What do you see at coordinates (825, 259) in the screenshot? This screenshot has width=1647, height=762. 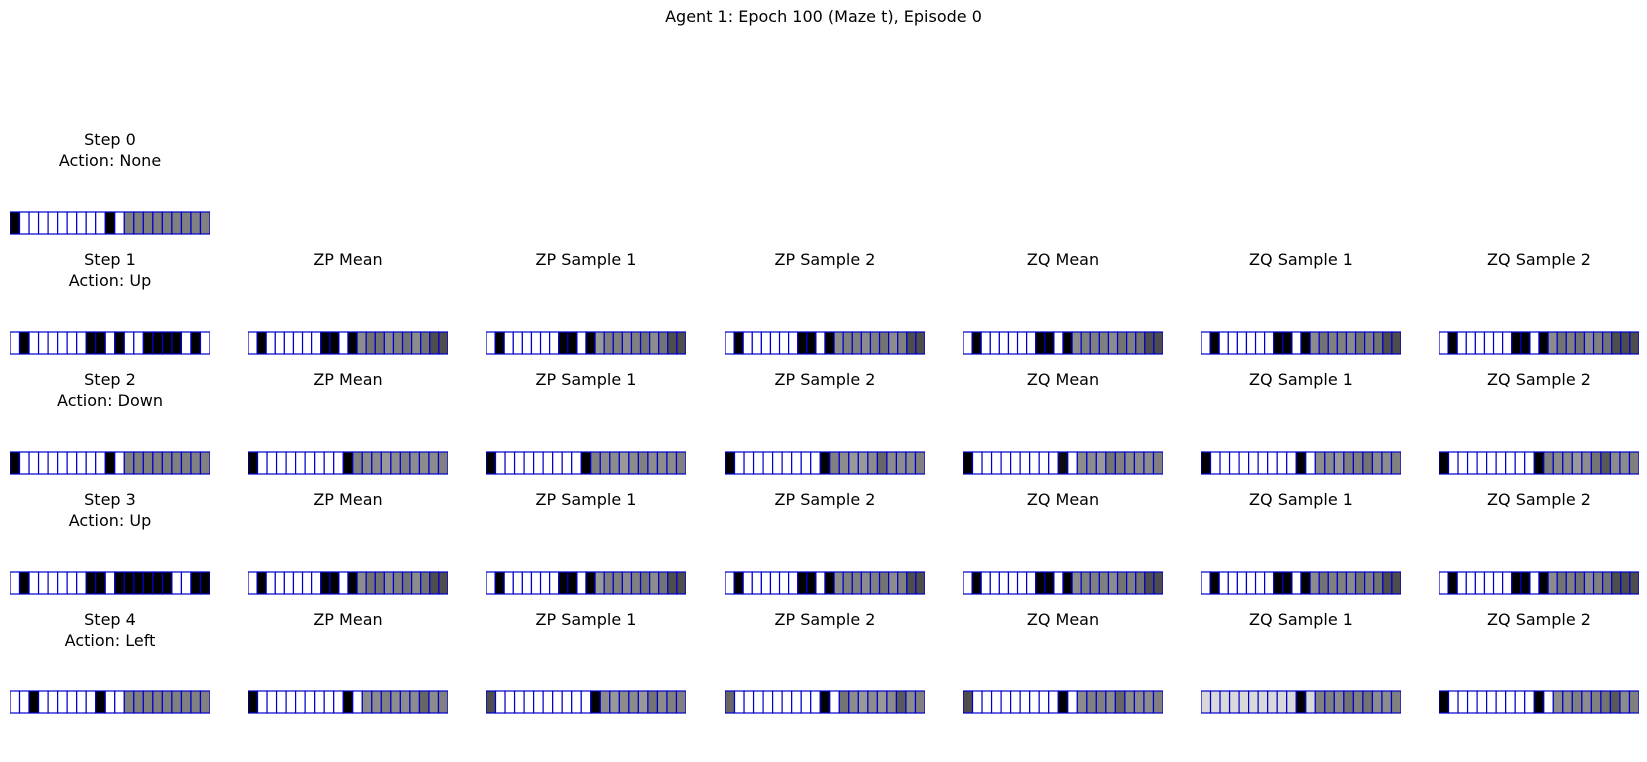 I see `panel-title: ZP Sample 2` at bounding box center [825, 259].